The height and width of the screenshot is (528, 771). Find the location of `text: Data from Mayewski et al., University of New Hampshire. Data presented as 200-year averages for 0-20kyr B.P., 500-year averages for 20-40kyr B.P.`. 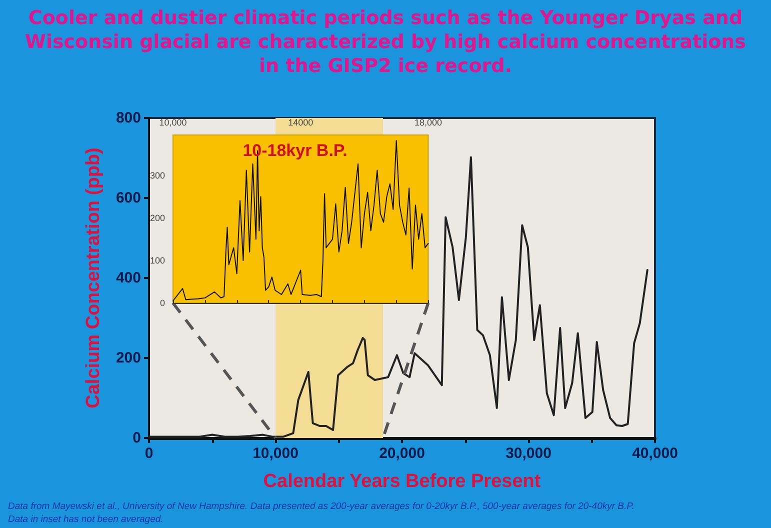

text: Data from Mayewski et al., University of New Hampshire. Data presented as 200-year averages for 0-20kyr B.P., 500-year averages for 20-40kyr B.P. is located at coordinates (322, 506).